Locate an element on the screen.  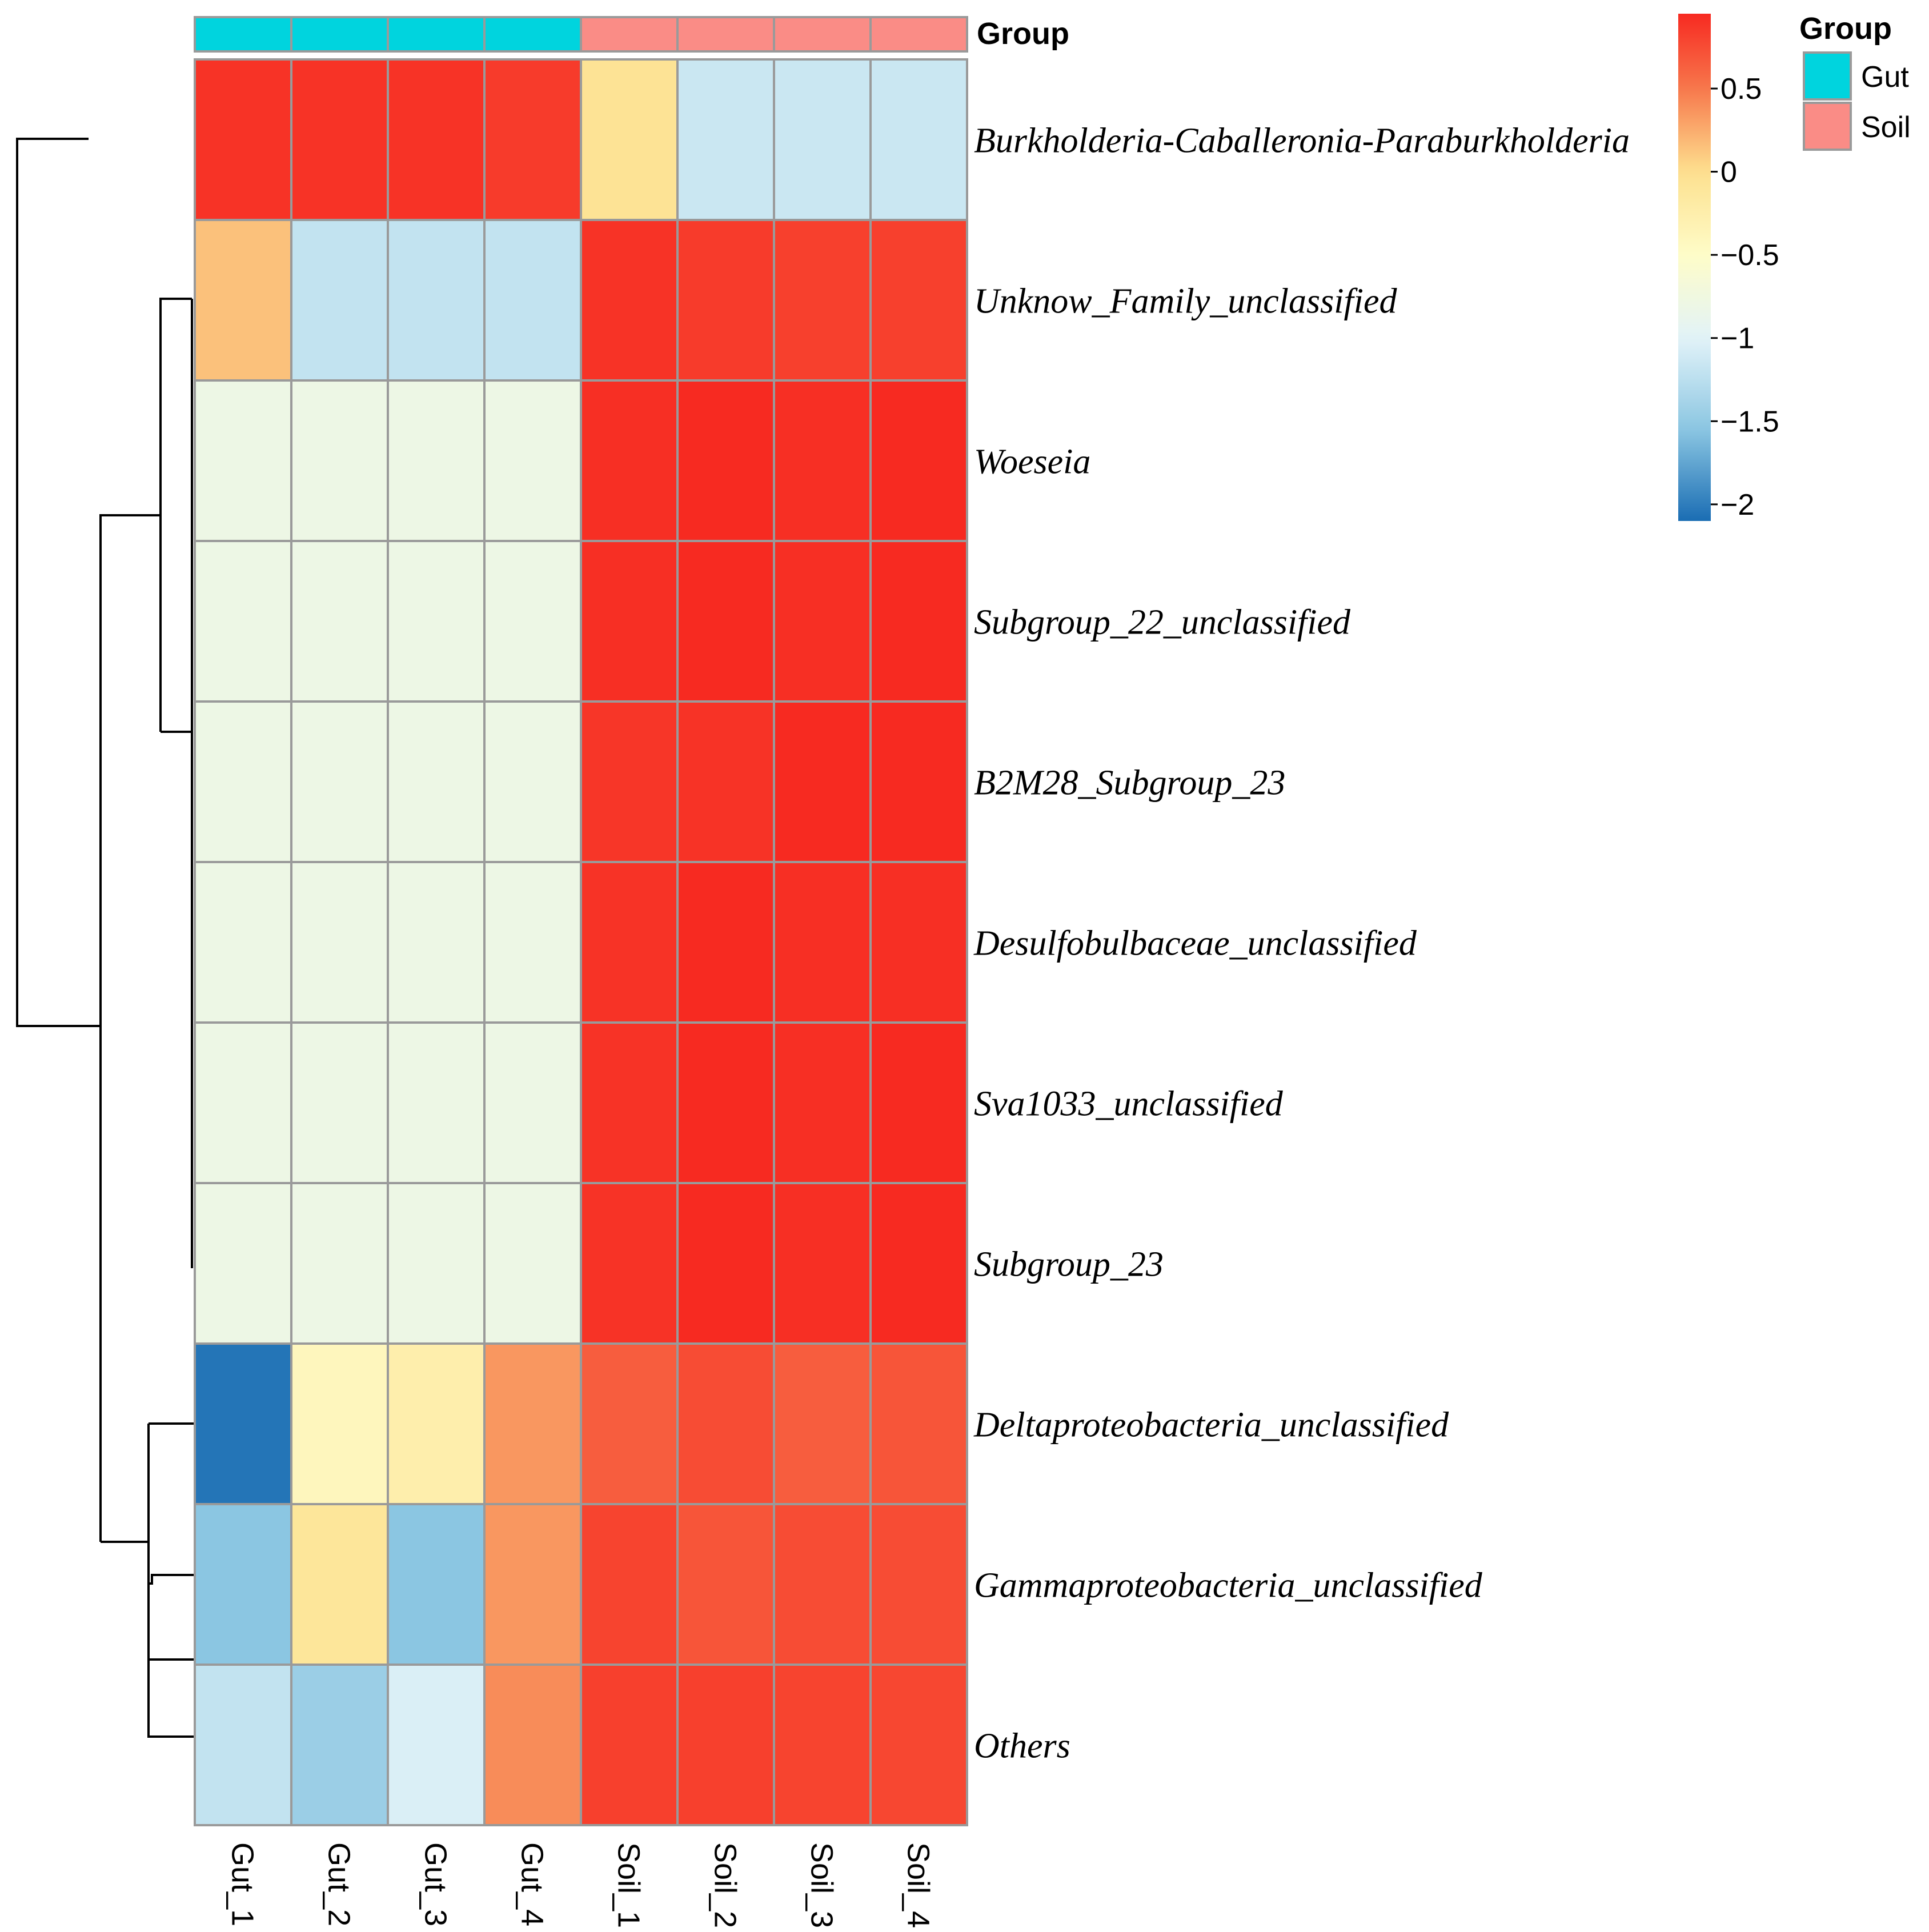
group-annotation-bar is located at coordinates (581, 34).